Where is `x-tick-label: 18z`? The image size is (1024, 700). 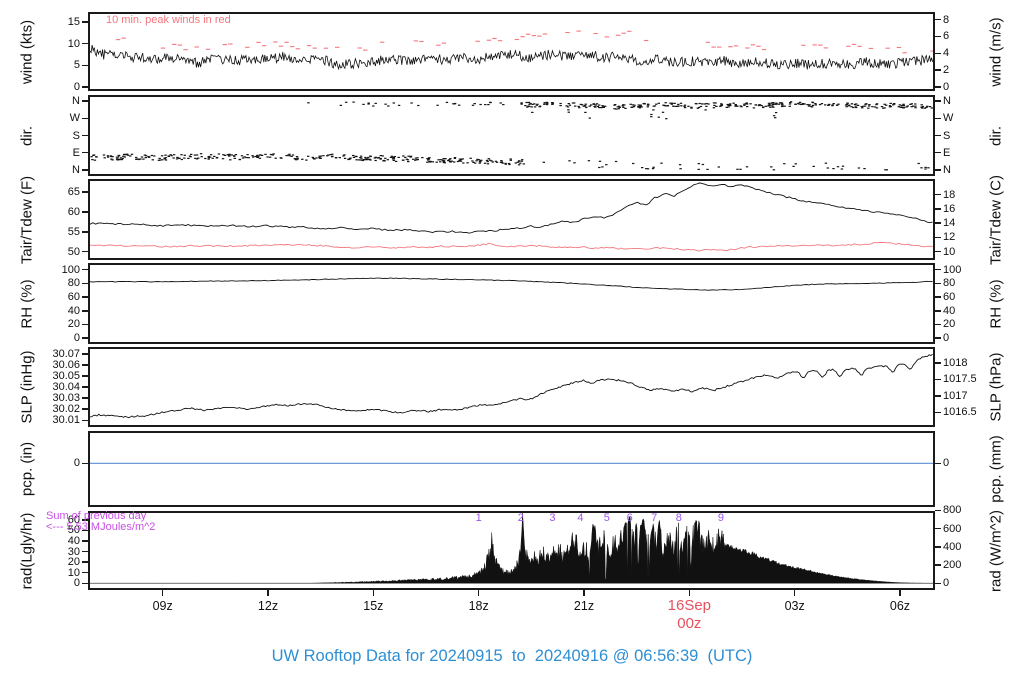 x-tick-label: 18z is located at coordinates (478, 606).